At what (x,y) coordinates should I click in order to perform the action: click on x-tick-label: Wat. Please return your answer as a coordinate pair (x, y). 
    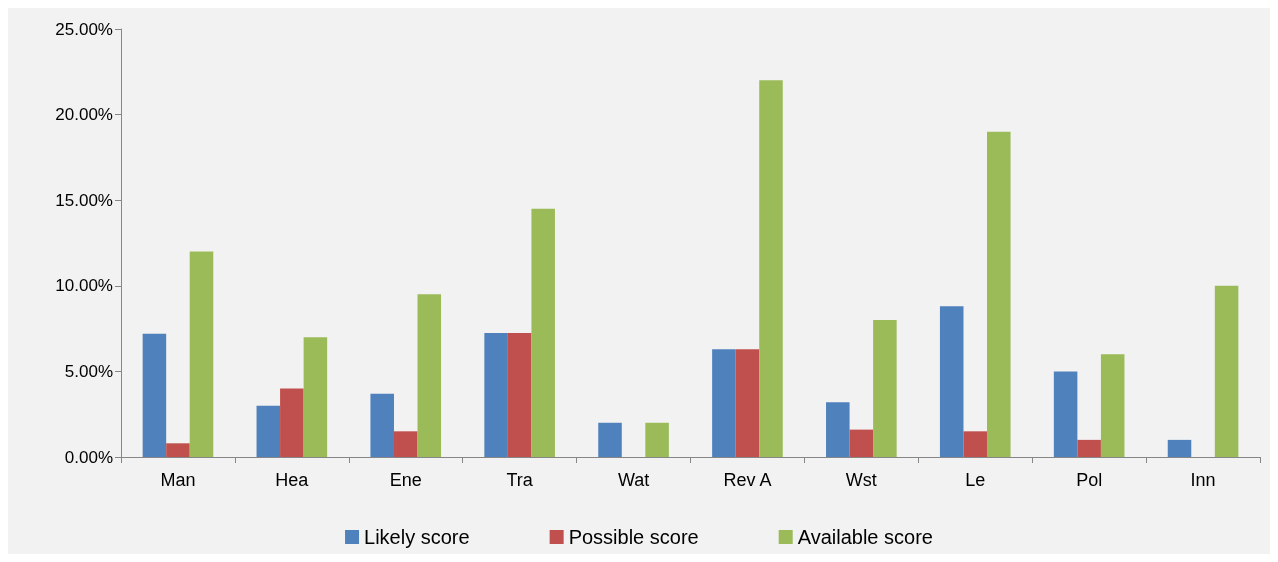
    Looking at the image, I should click on (633, 480).